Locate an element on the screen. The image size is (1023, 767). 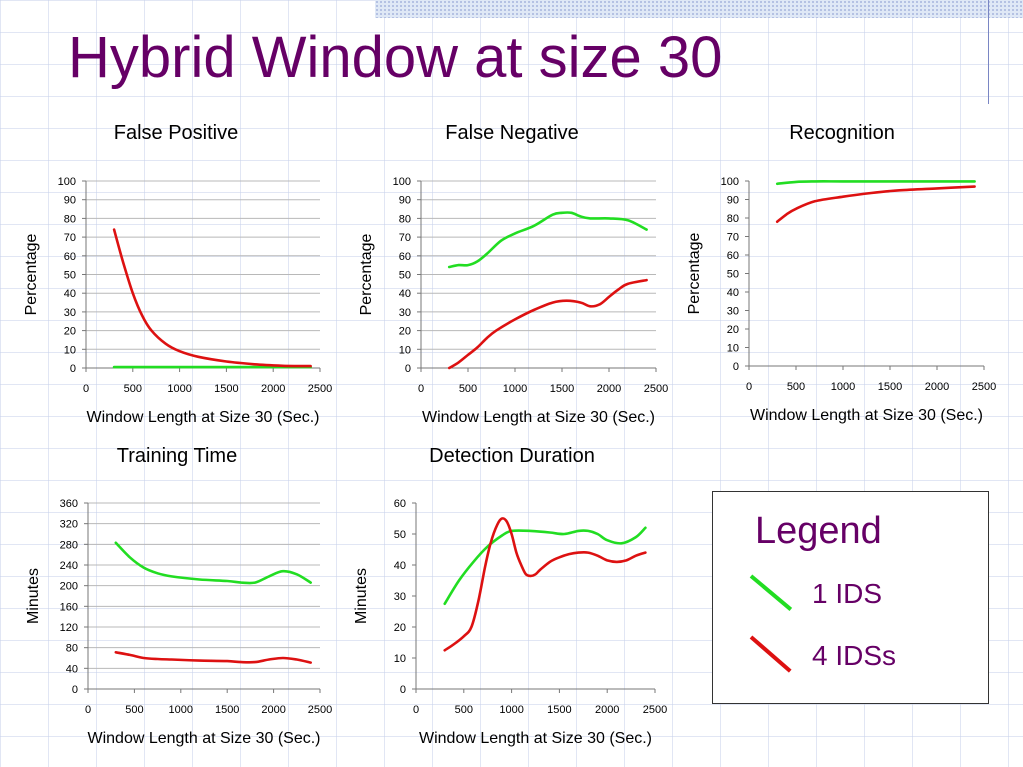
chart-title: Training Time is located at coordinates (177, 456).